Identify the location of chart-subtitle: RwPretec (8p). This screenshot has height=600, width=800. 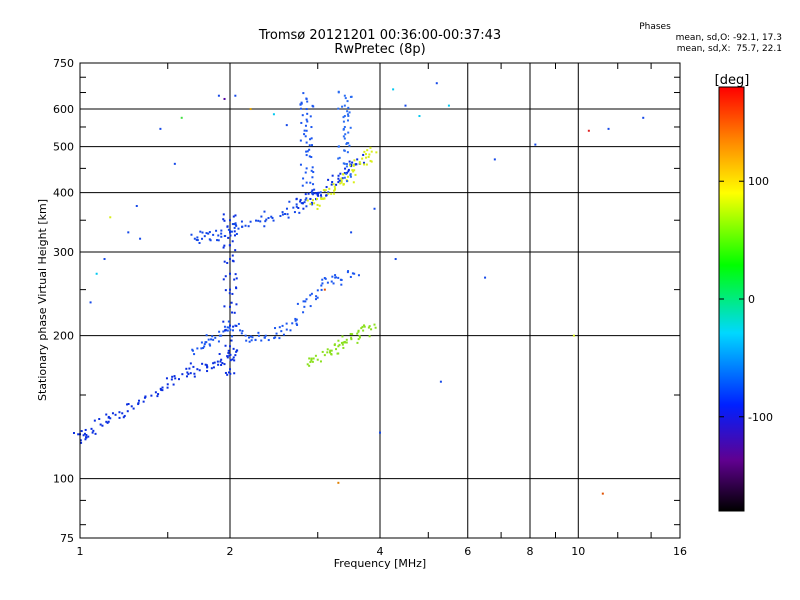
(380, 49).